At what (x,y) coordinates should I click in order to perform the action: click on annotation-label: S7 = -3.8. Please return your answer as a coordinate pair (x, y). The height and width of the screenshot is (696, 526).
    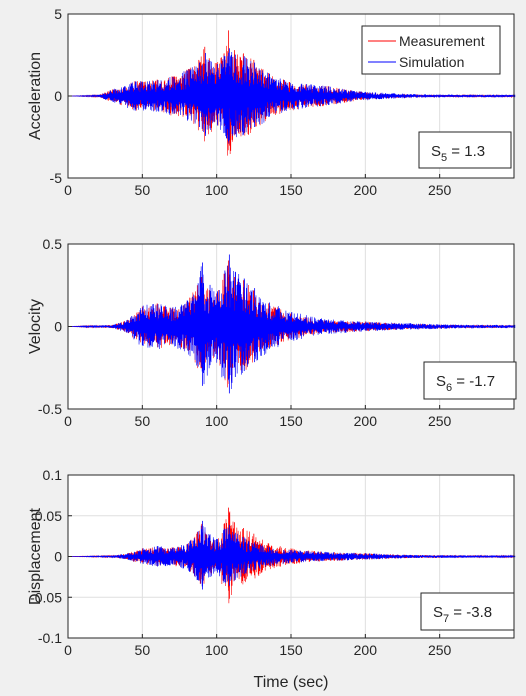
    Looking at the image, I should click on (462, 614).